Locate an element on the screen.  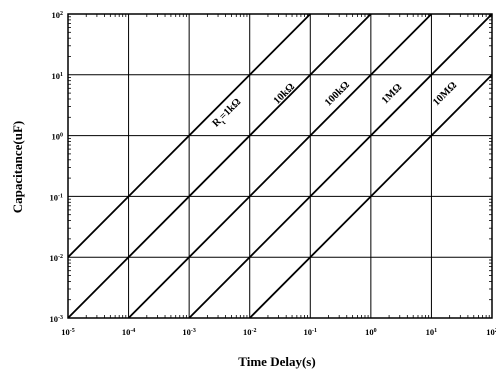
series-label: 10kΩ is located at coordinates (284, 93).